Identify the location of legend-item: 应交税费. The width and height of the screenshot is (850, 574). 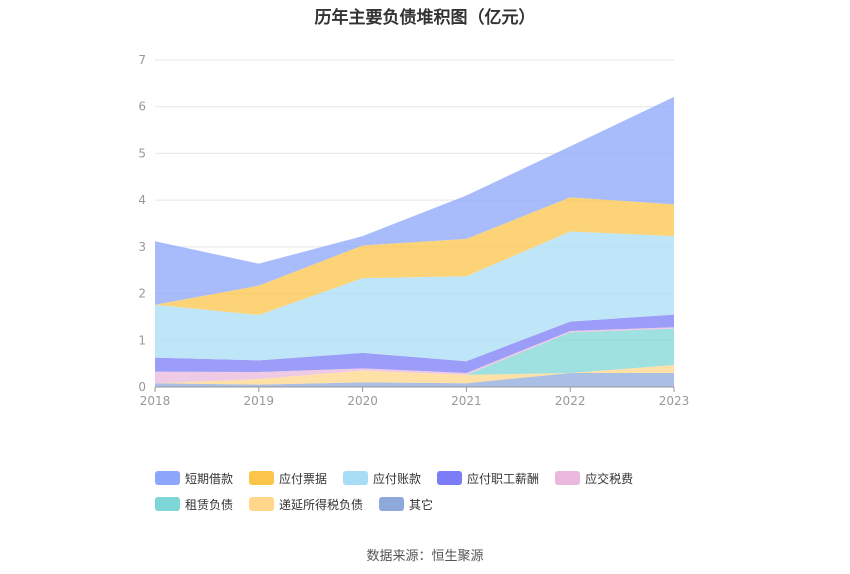
(594, 478).